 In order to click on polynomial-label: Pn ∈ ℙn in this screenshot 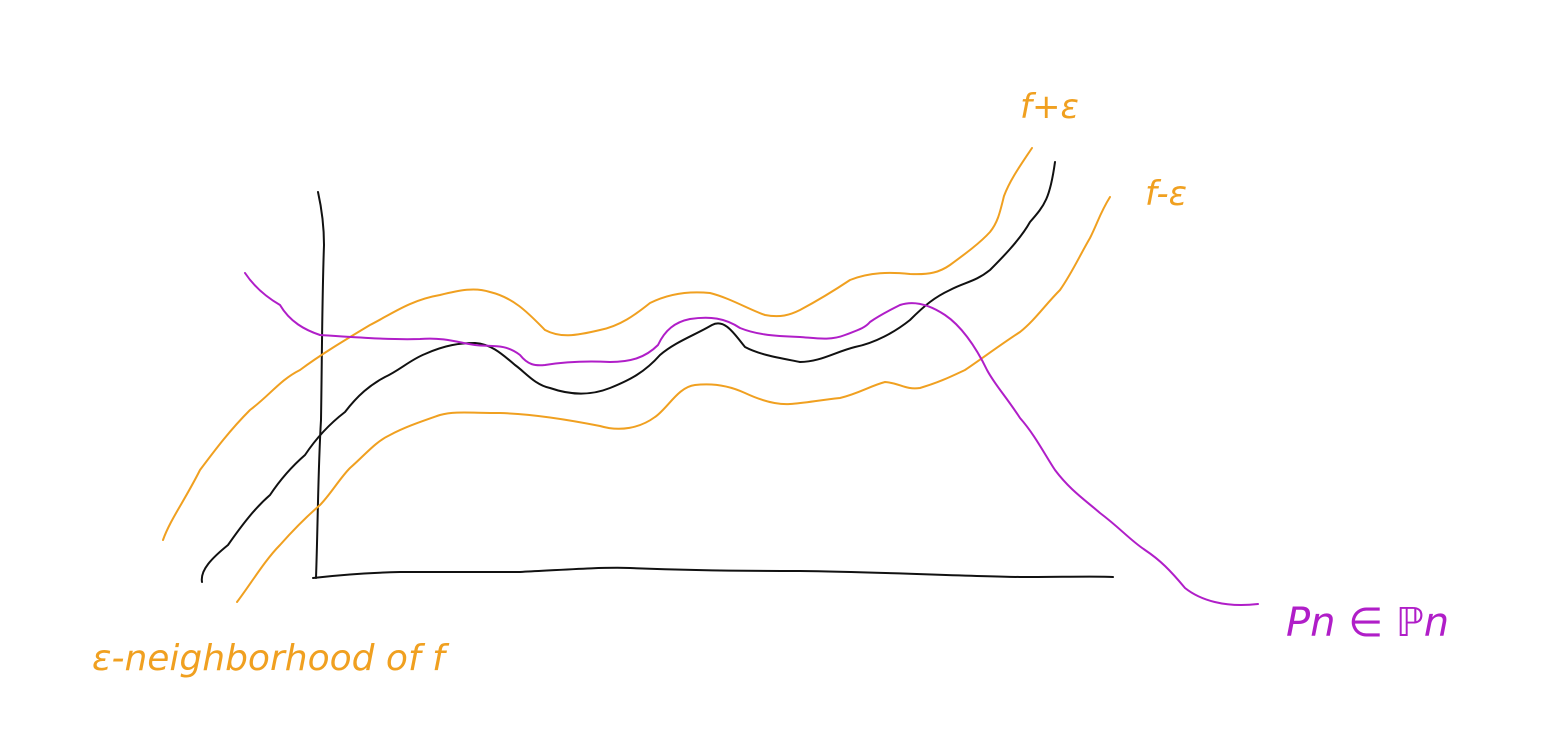, I will do `click(1367, 623)`.